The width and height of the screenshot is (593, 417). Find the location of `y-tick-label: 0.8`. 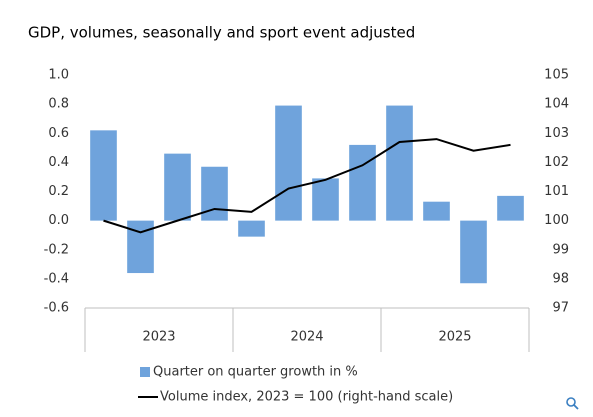

y-tick-label: 0.8 is located at coordinates (58, 104).